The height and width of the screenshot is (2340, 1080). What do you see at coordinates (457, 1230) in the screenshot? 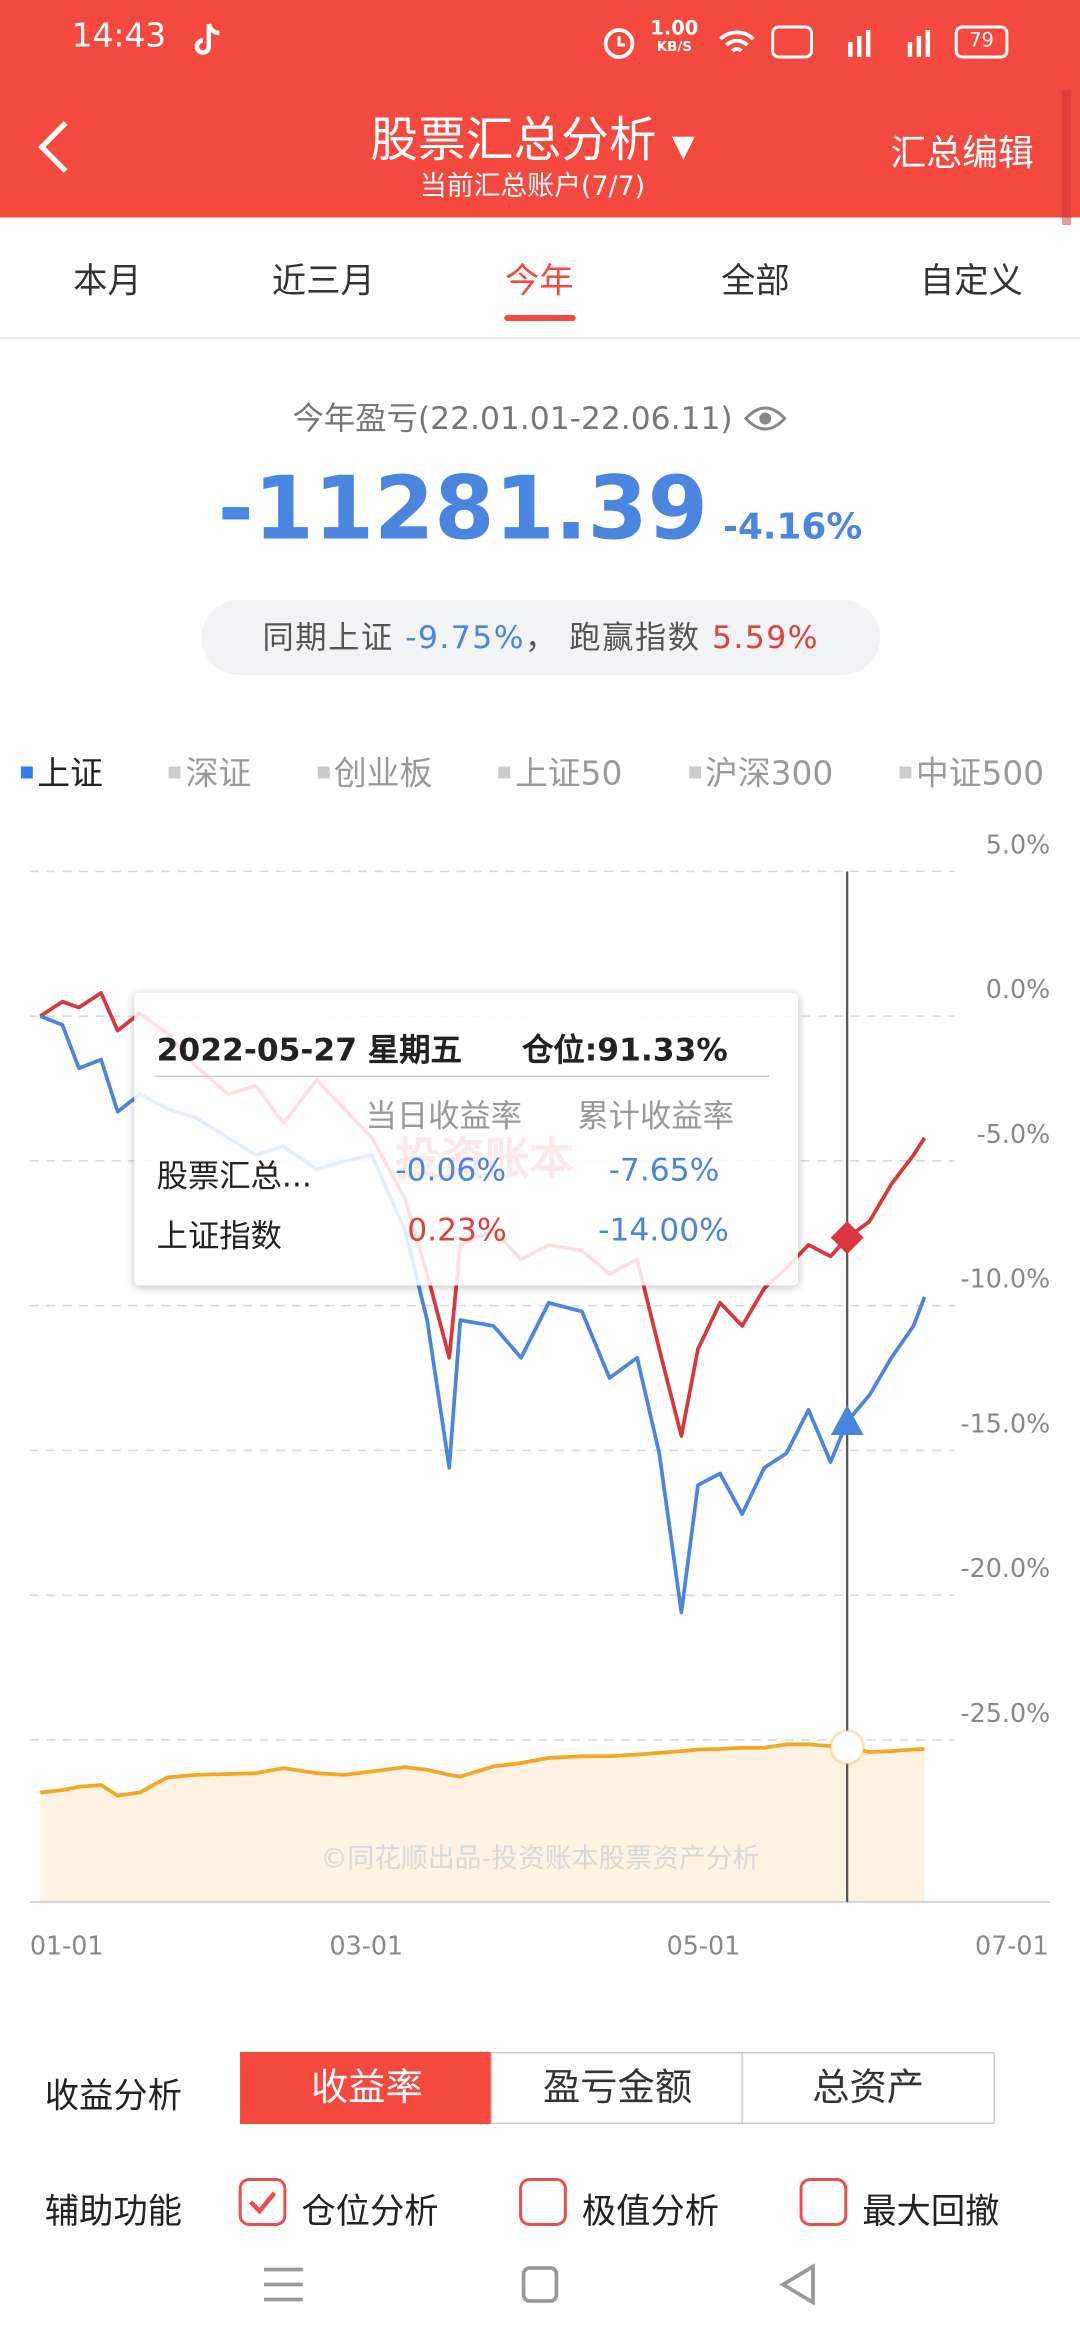
I see `tooltip-daily: 0.23%` at bounding box center [457, 1230].